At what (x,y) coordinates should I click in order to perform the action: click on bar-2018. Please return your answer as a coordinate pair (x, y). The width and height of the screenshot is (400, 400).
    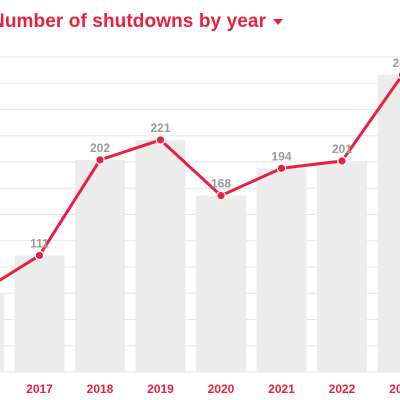
    Looking at the image, I should click on (100, 265).